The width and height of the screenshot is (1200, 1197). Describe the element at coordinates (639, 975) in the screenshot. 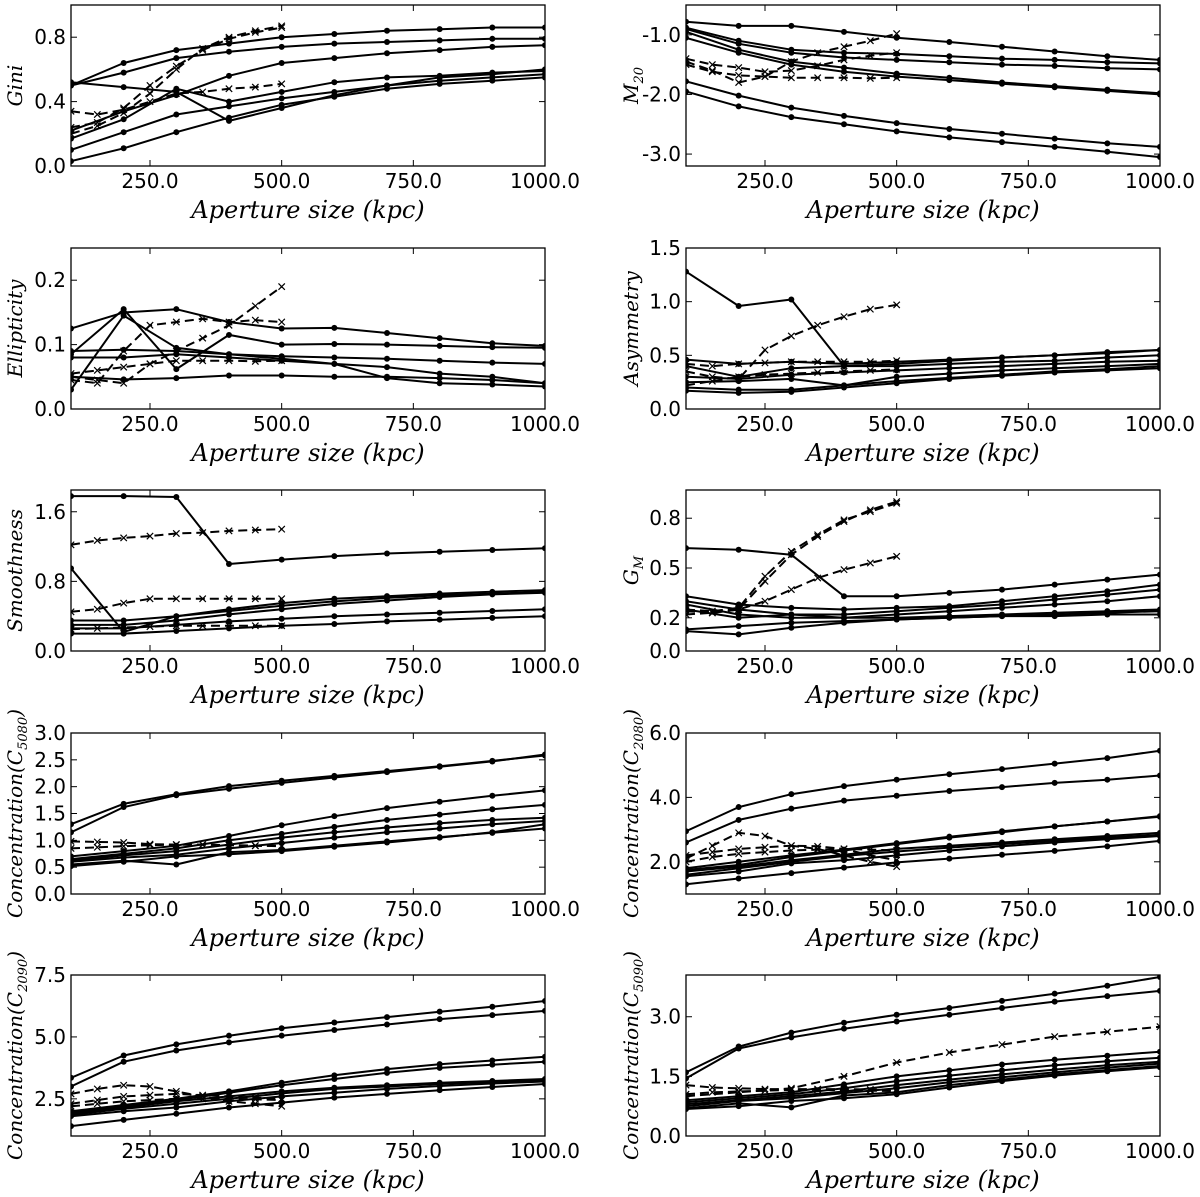

I see `y-axis-label-sub: 5090` at that location.